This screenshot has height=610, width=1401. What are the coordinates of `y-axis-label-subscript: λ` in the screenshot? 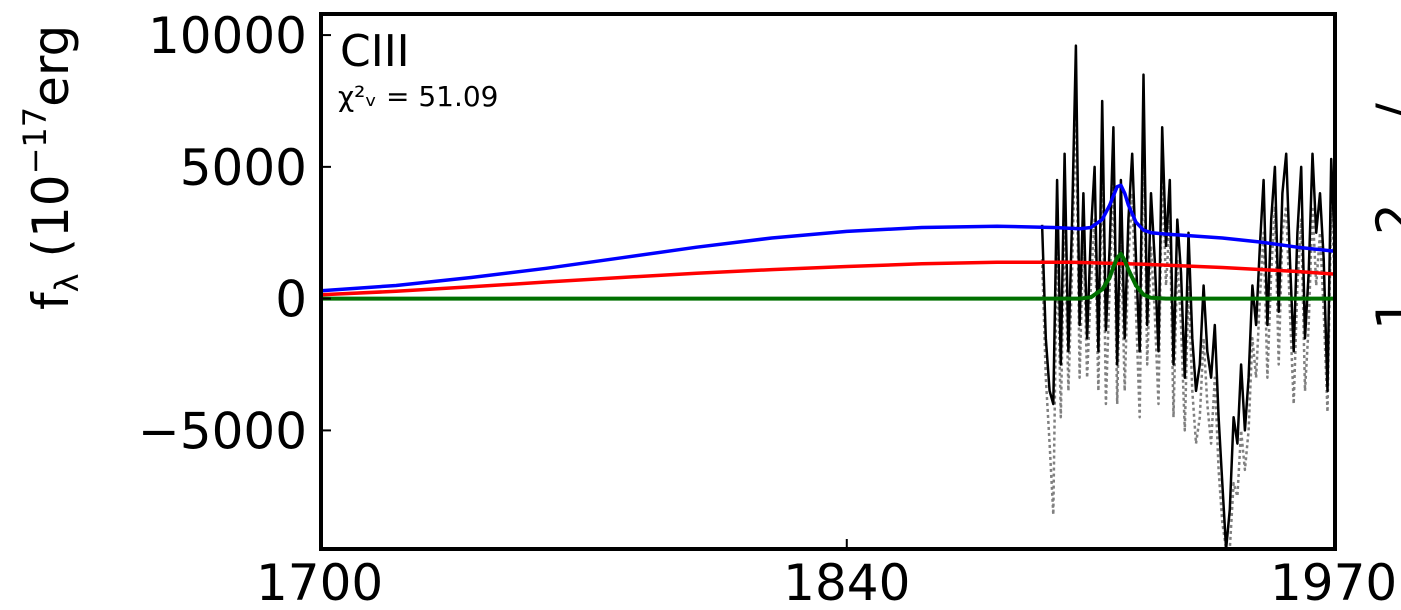 It's located at (67, 282).